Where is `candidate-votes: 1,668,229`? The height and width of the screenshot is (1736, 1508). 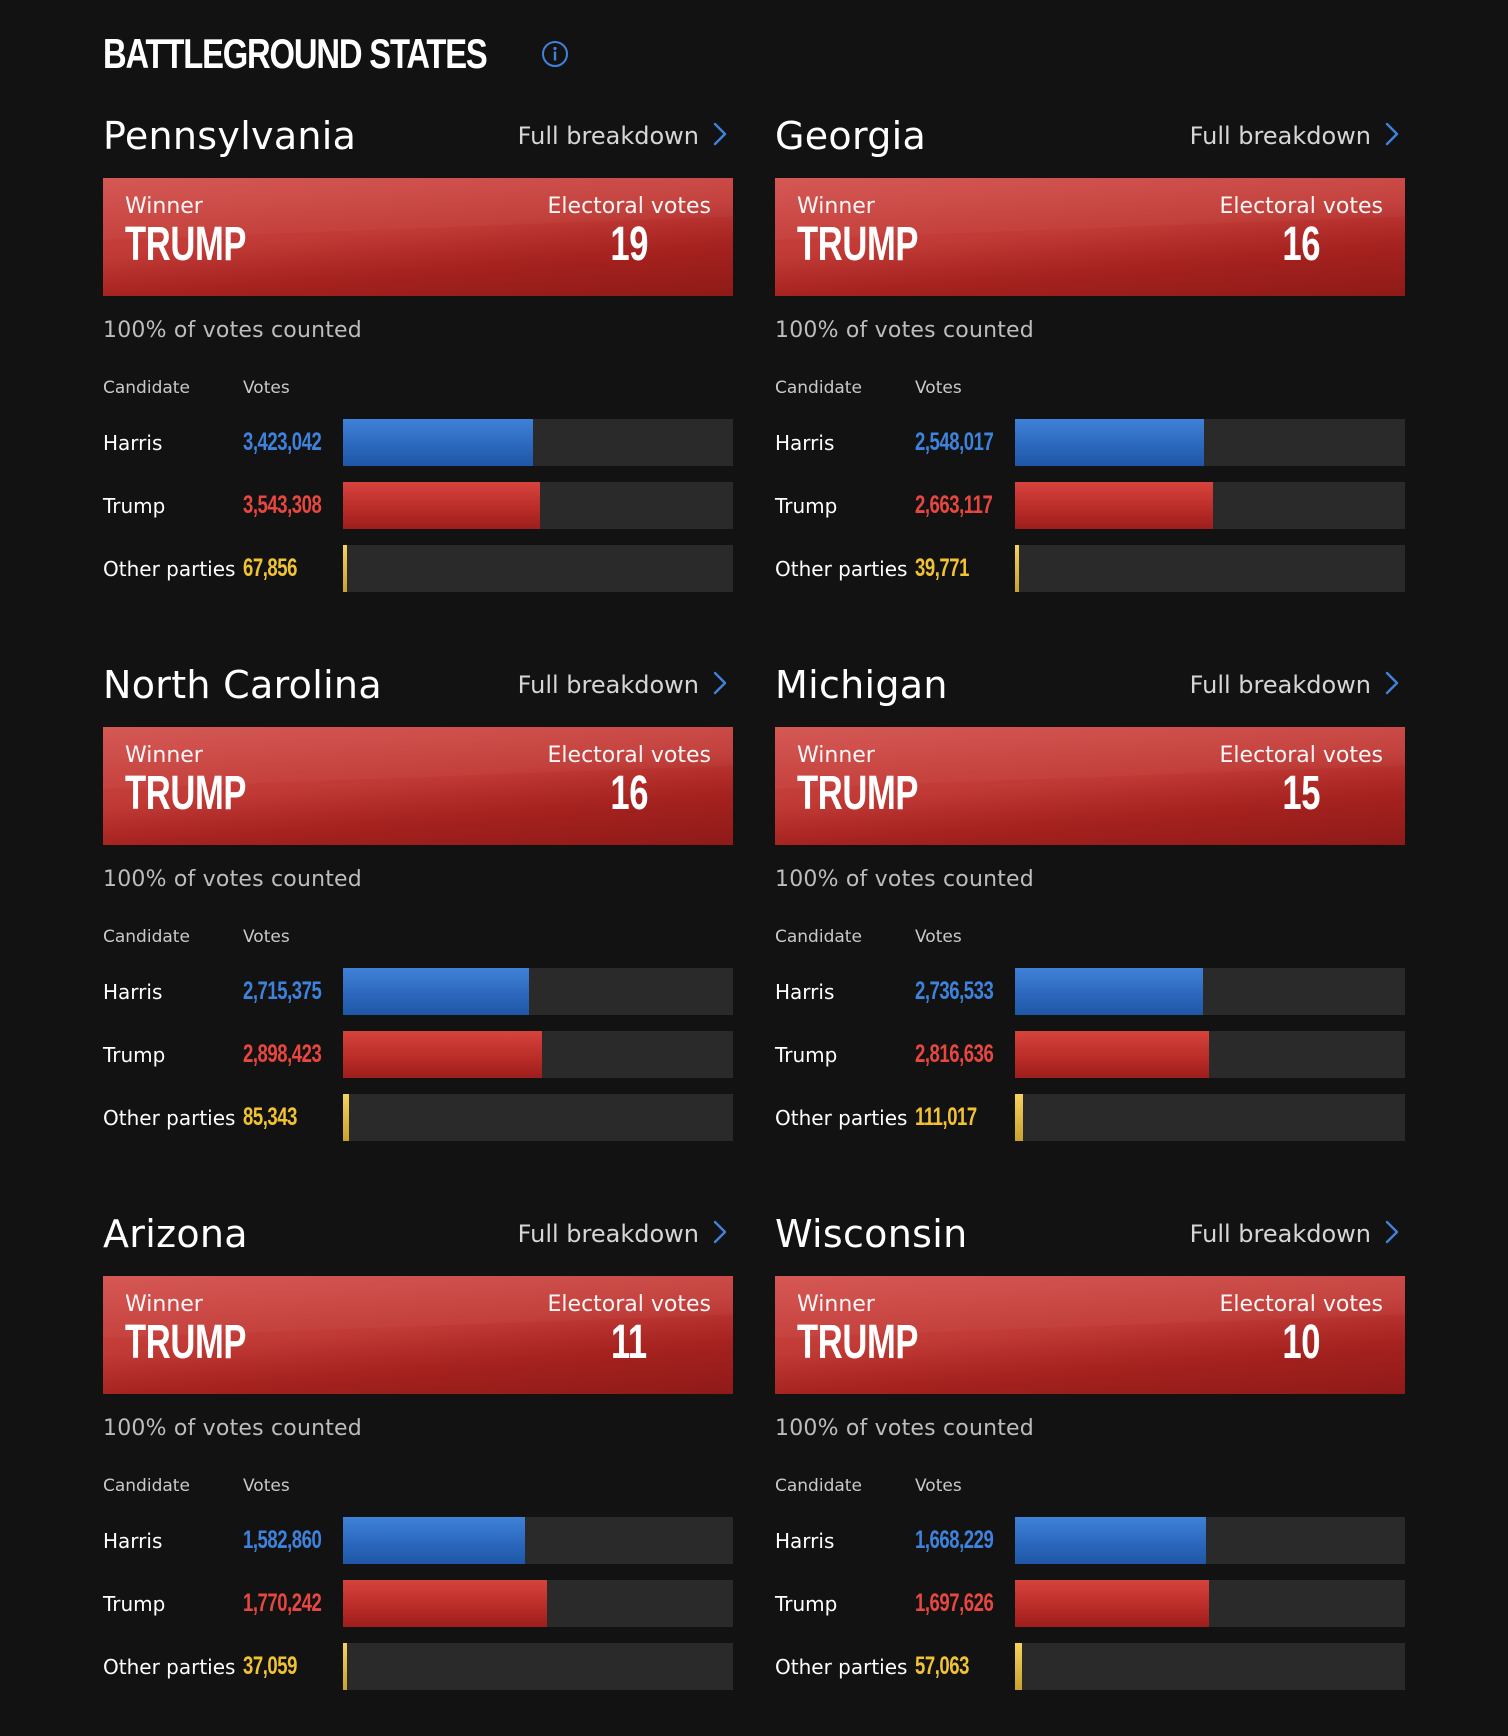
candidate-votes: 1,668,229 is located at coordinates (954, 1540).